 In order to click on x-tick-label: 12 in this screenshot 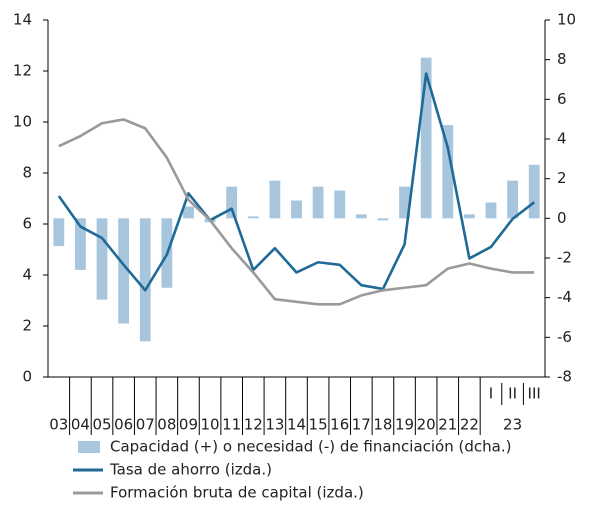, I will do `click(253, 425)`.